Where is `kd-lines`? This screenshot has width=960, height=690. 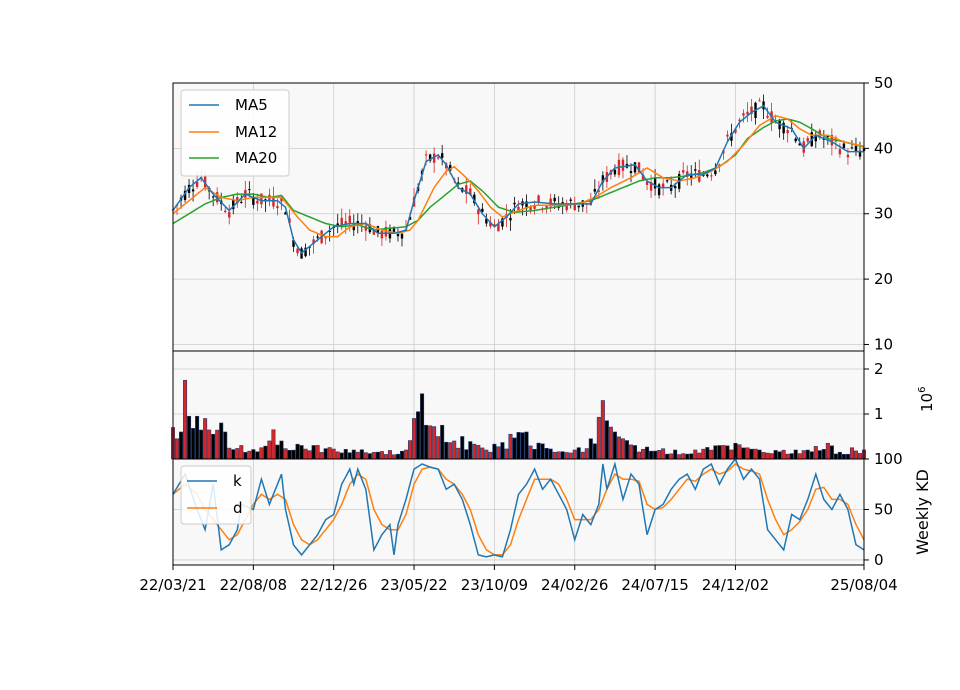 kd-lines is located at coordinates (518, 507).